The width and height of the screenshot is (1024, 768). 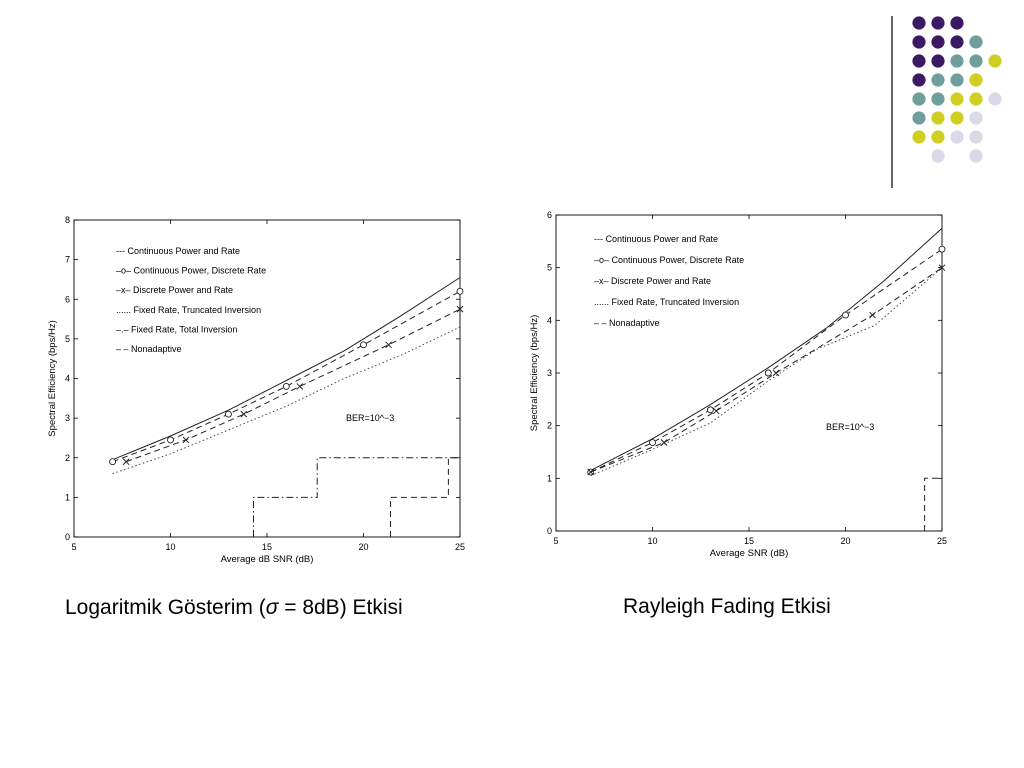 I want to click on y-tick-label: 8, so click(x=67, y=220).